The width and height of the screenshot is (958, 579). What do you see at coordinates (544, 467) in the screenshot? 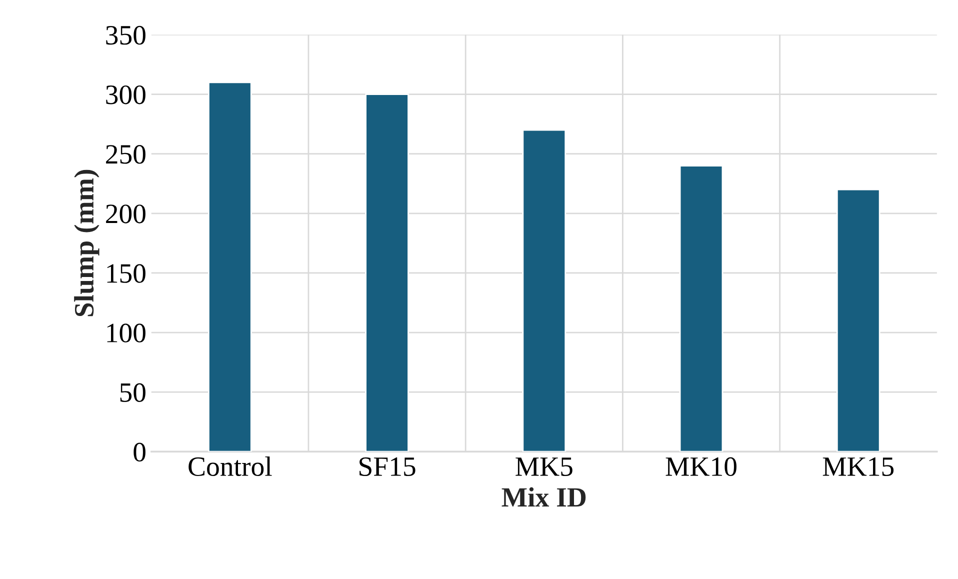
I see `x-tick-label: MK5` at bounding box center [544, 467].